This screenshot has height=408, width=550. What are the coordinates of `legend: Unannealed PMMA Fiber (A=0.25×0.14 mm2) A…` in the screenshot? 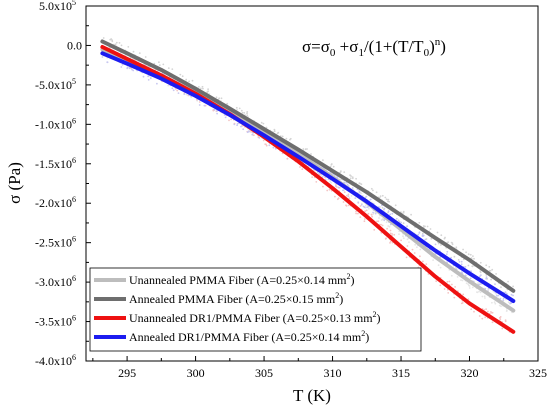 It's located at (255, 309).